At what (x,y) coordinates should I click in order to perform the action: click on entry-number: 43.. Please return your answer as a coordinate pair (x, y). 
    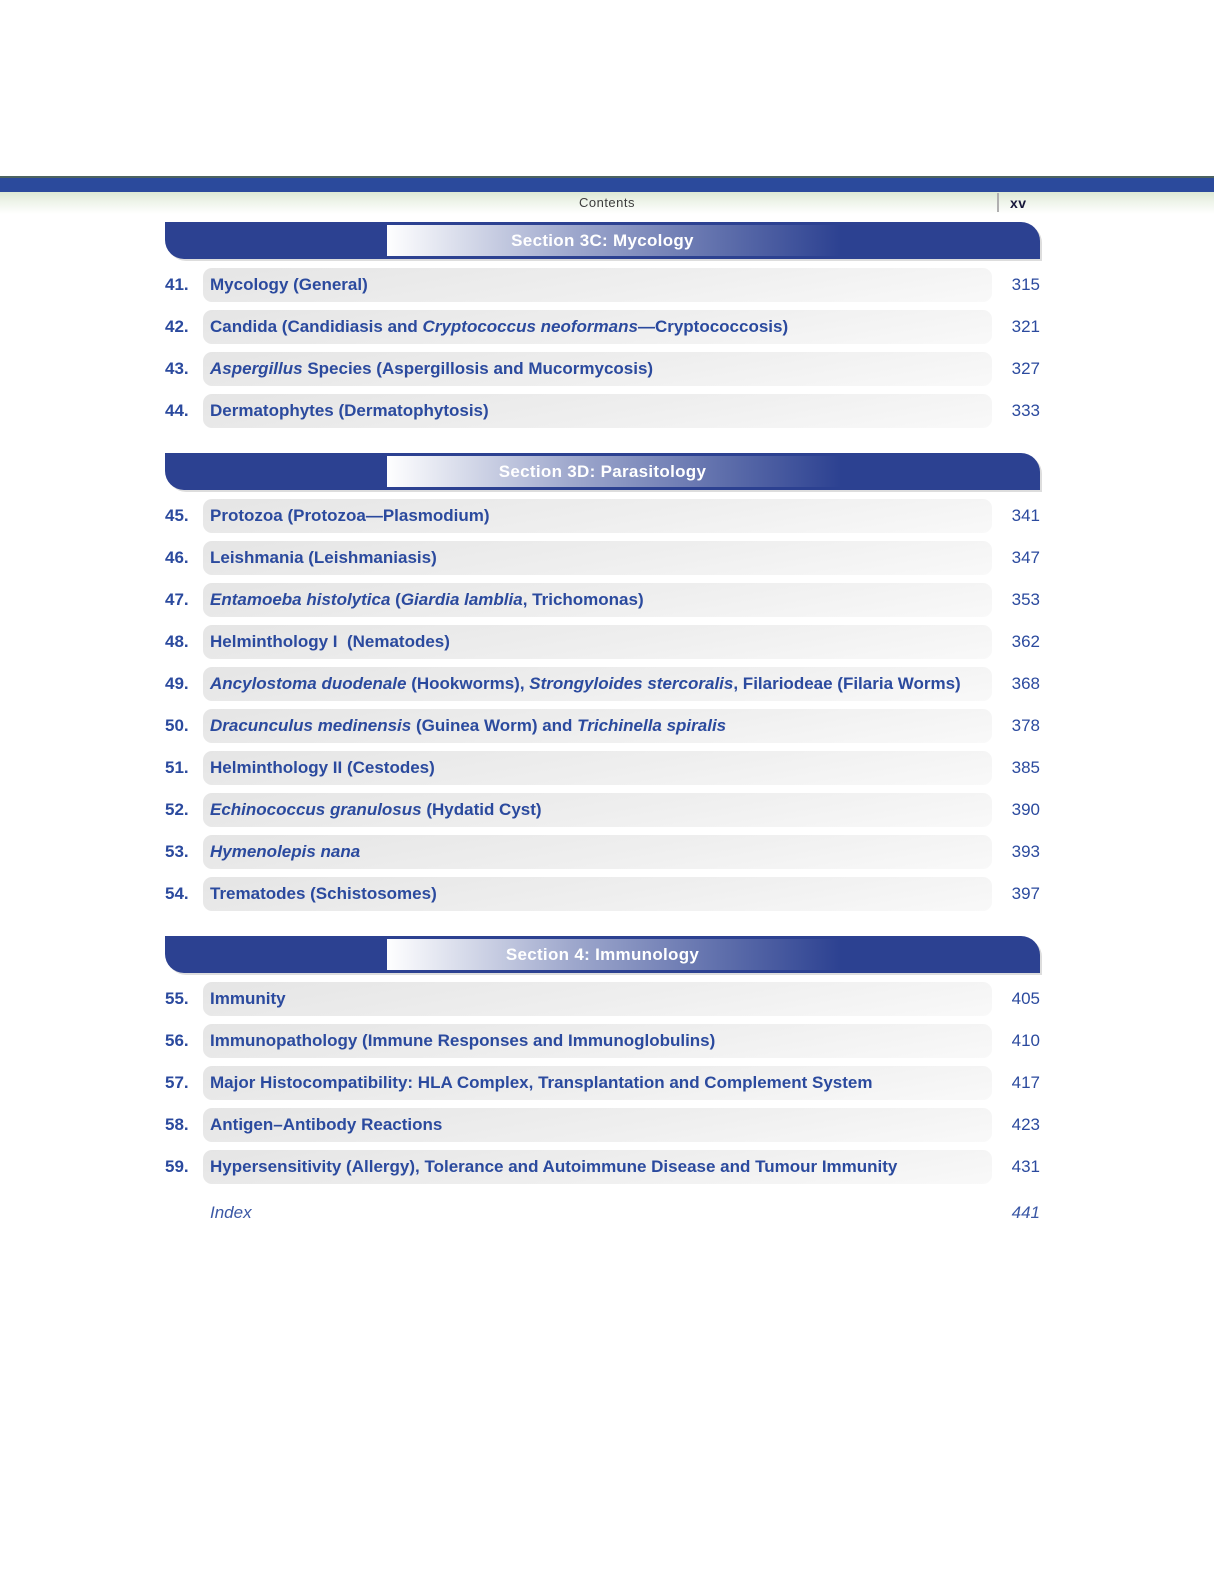
    Looking at the image, I should click on (177, 368).